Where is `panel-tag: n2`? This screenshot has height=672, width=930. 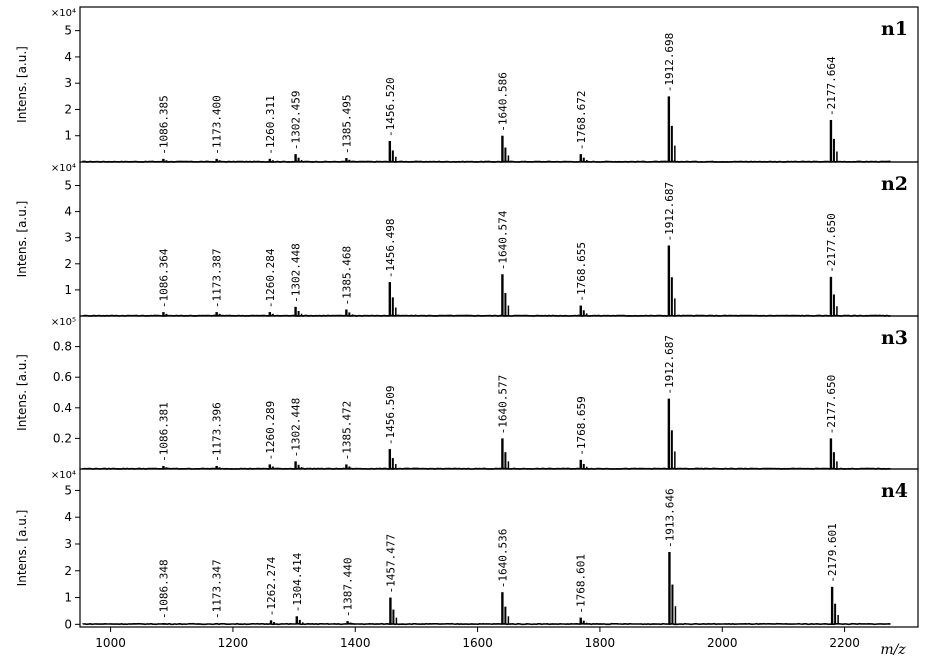 panel-tag: n2 is located at coordinates (894, 184).